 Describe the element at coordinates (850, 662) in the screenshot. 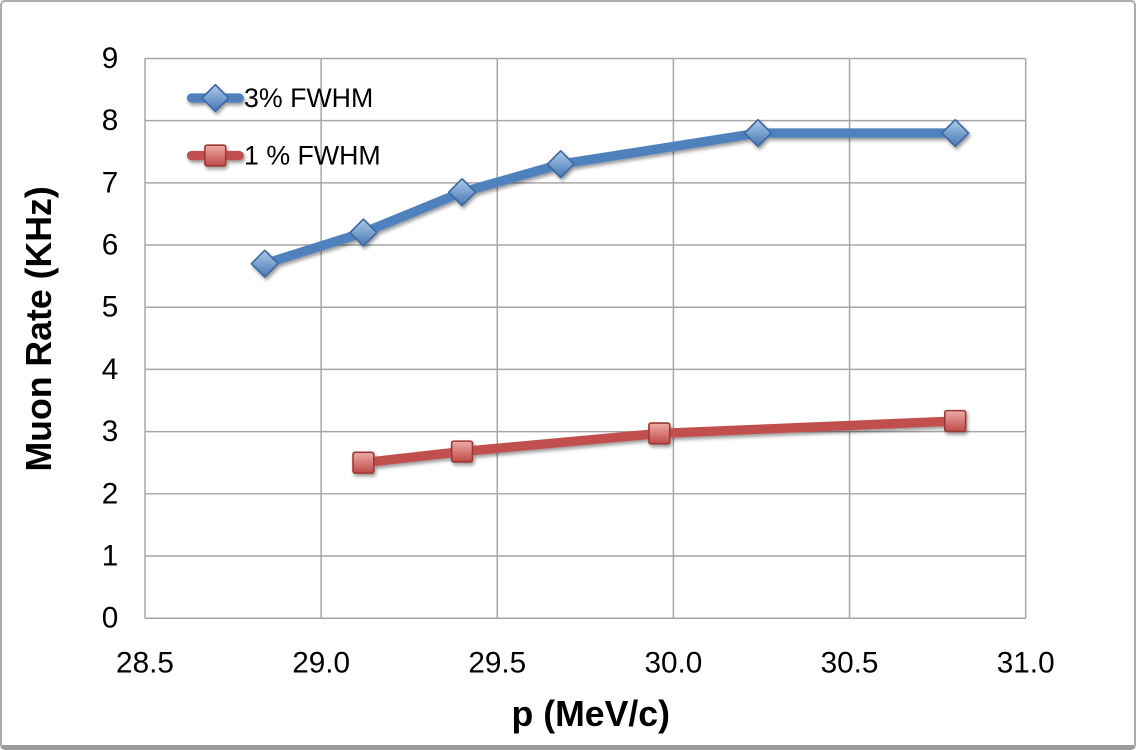

I see `x-tick-label: 30.5` at that location.